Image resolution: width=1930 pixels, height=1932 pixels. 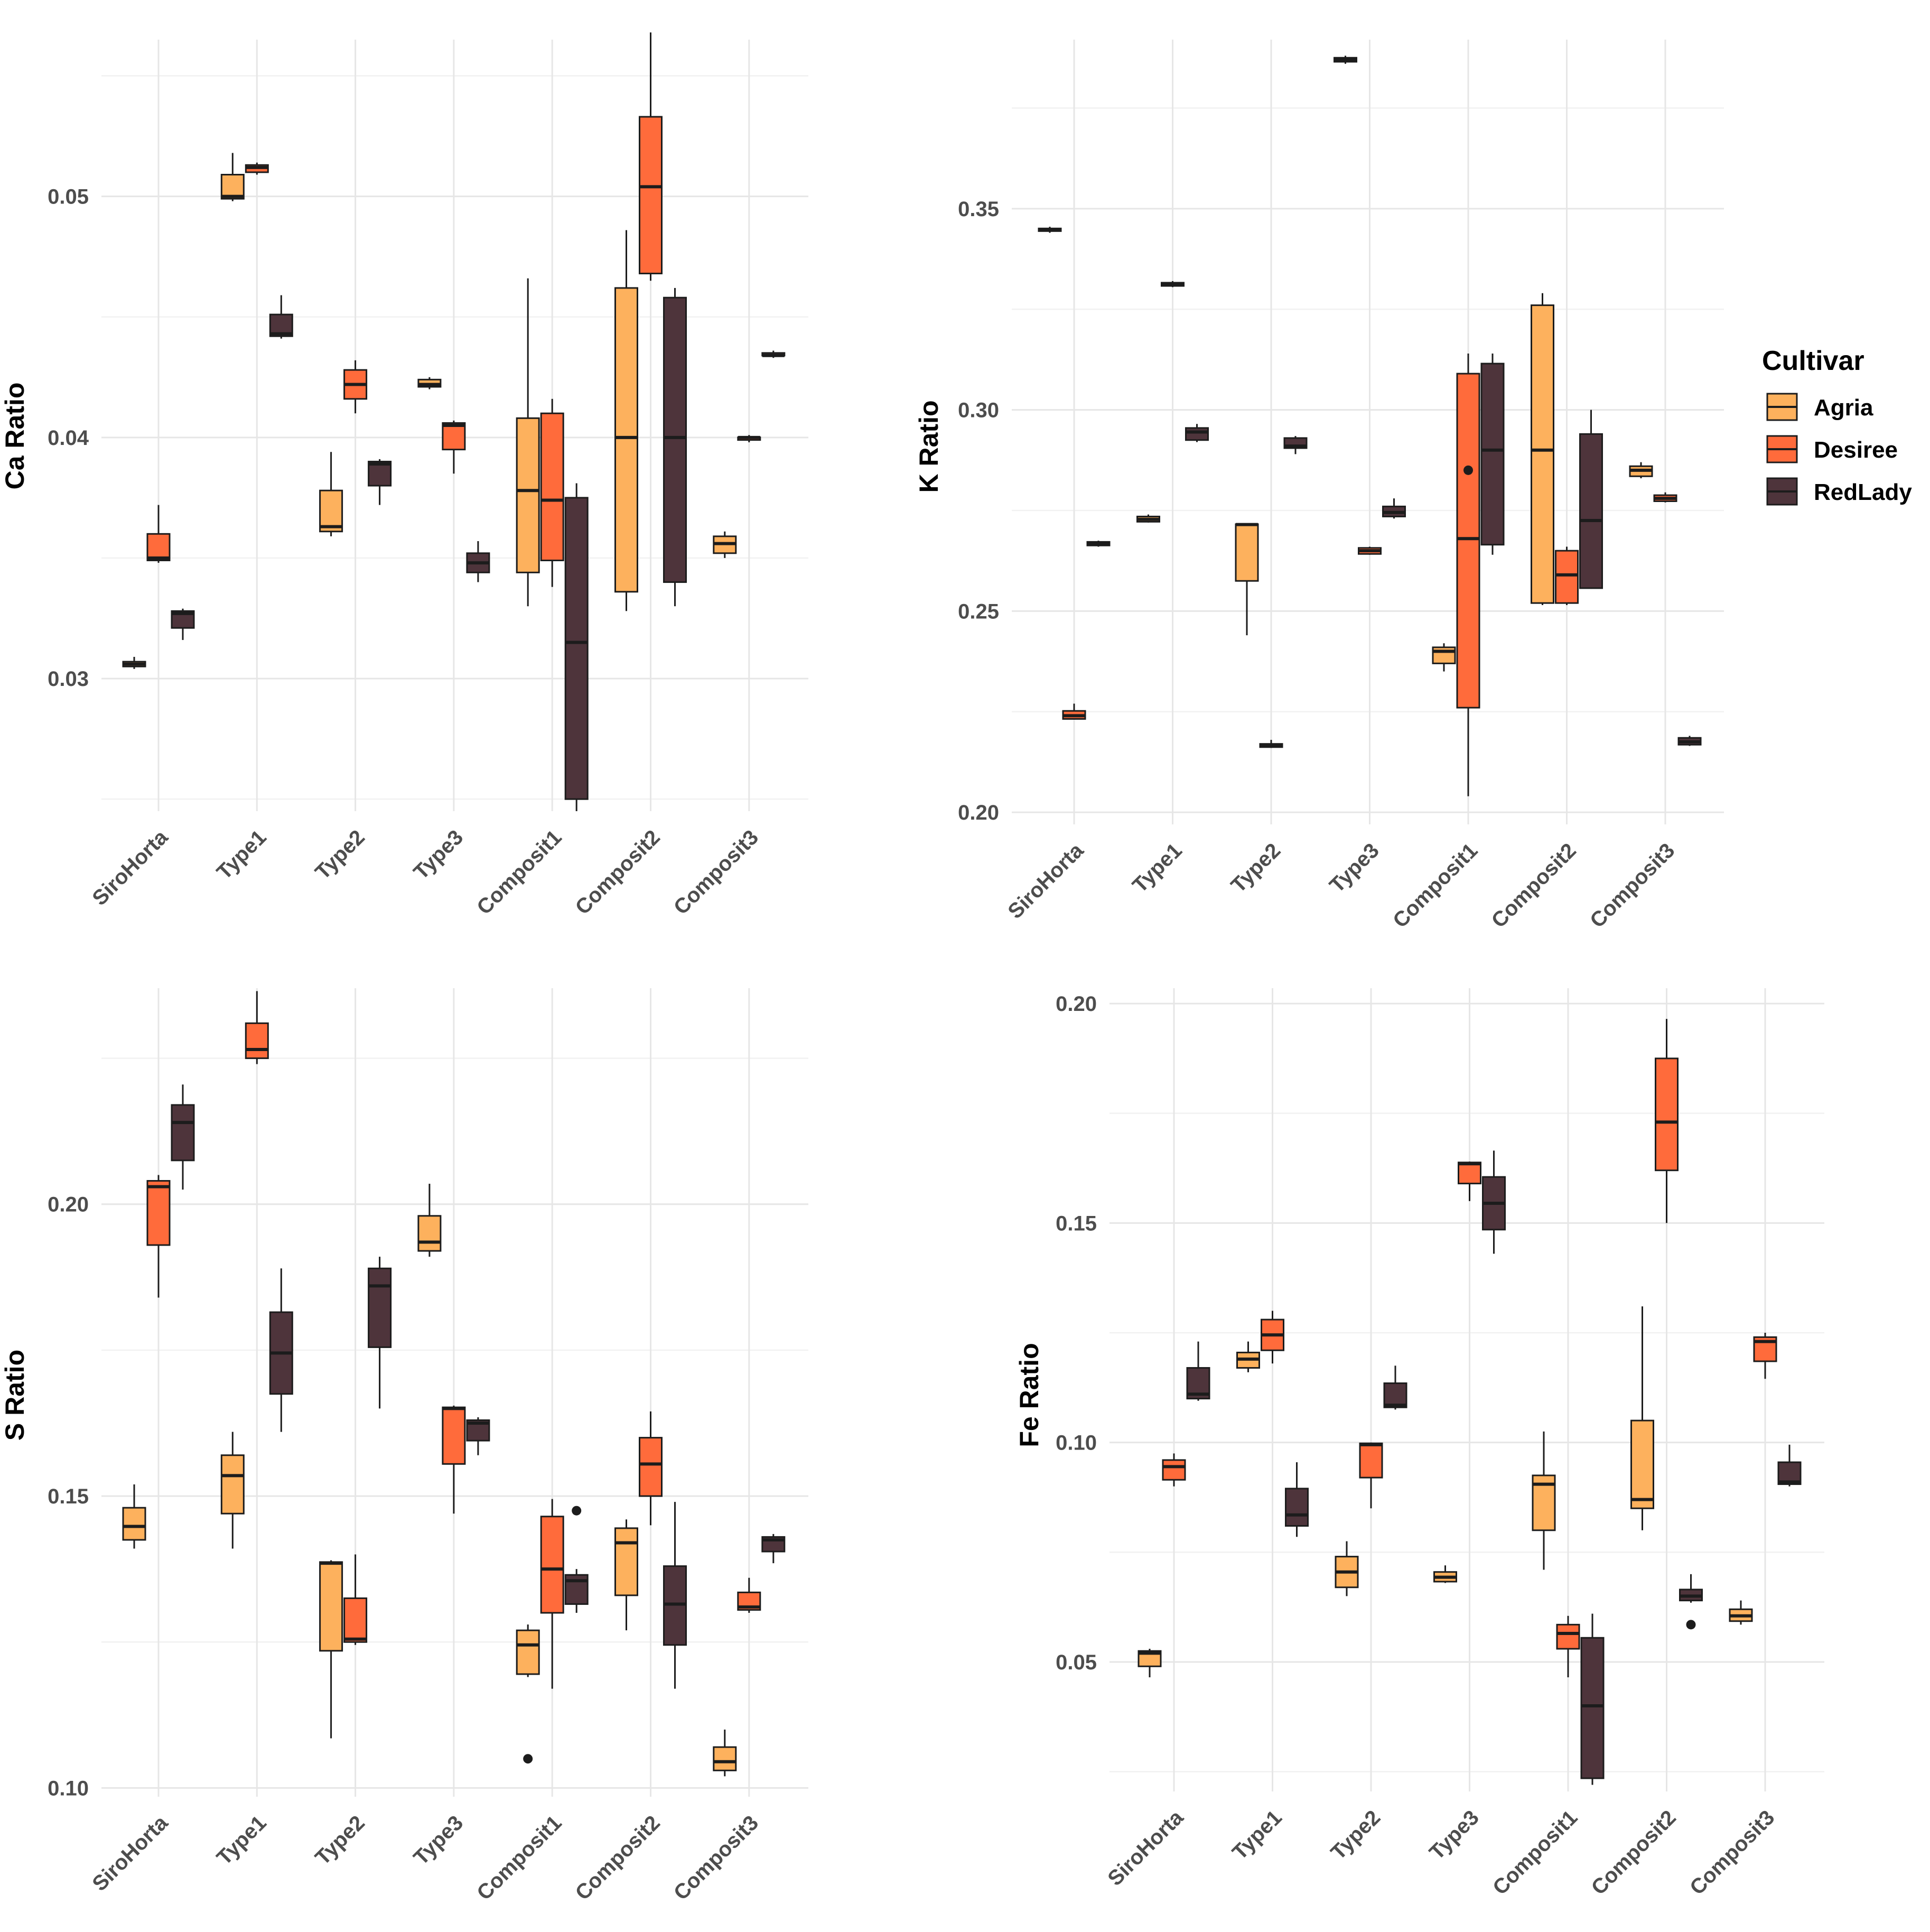 I want to click on legend-item-agria: Agria, so click(x=1819, y=407).